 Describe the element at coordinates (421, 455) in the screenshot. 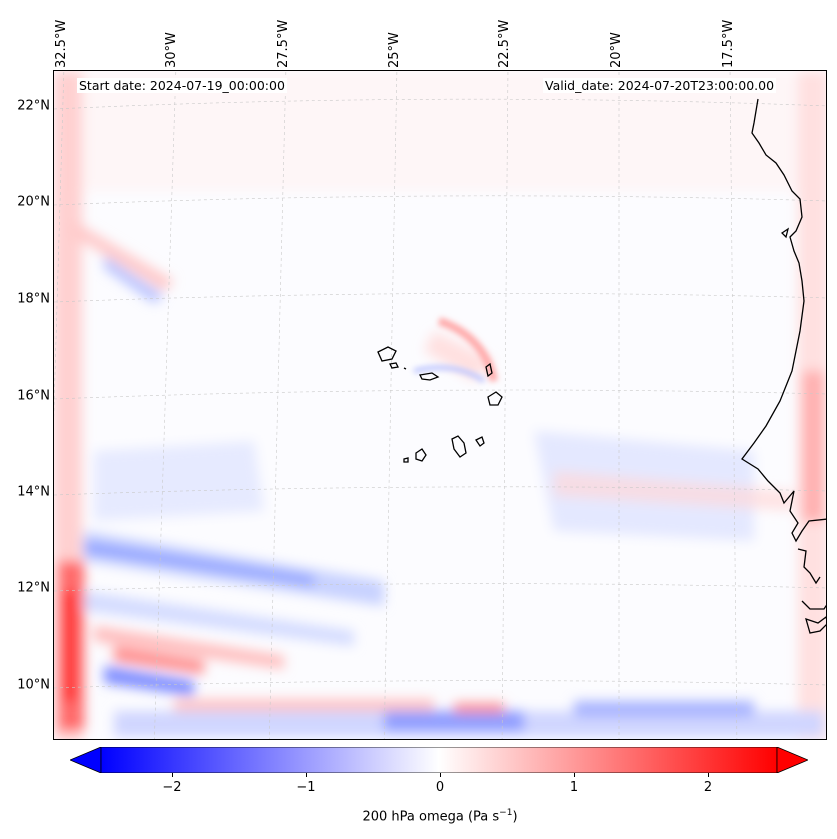

I see `island-fogo` at that location.